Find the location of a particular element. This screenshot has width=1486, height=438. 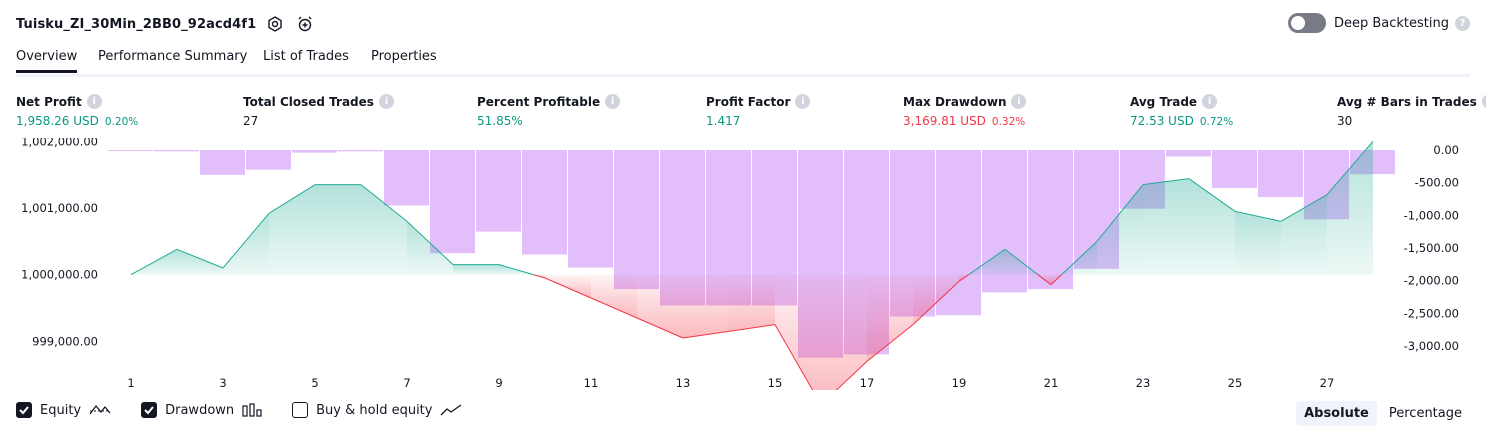

metric-percent-profitable: Percent Profitable i 51.85% is located at coordinates (549, 111).